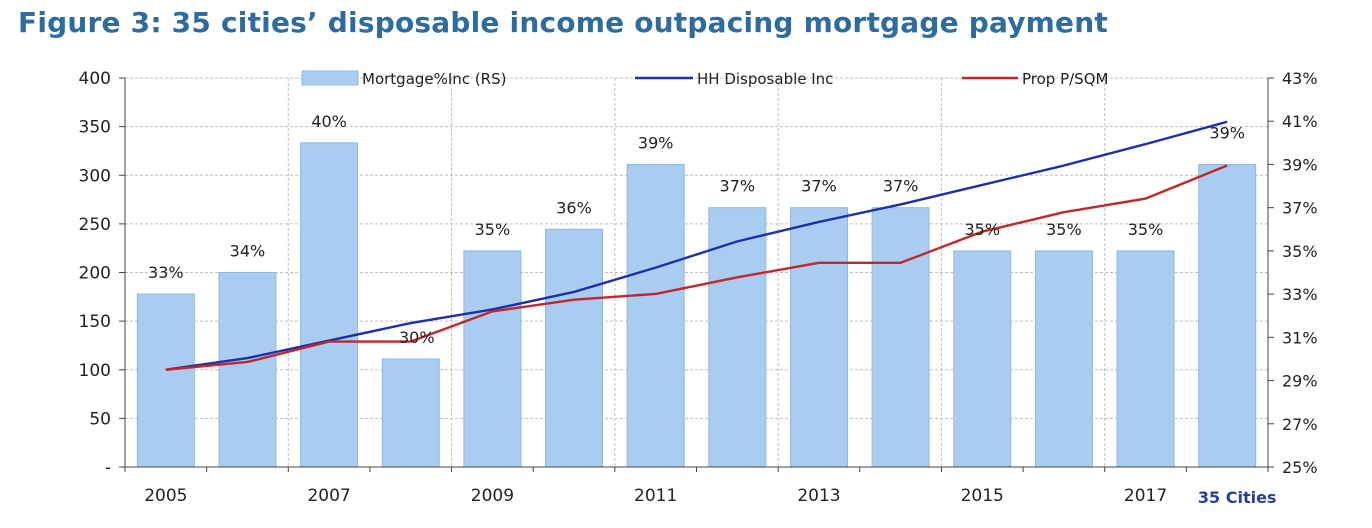 The width and height of the screenshot is (1372, 528). Describe the element at coordinates (1300, 164) in the screenshot. I see `right-tick-label: 39%` at that location.